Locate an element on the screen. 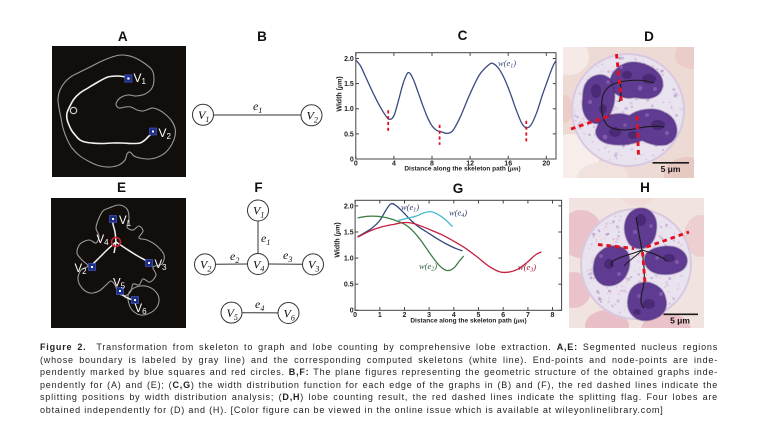 Image resolution: width=769 pixels, height=432 pixels. svg-text: 6 is located at coordinates (503, 315).